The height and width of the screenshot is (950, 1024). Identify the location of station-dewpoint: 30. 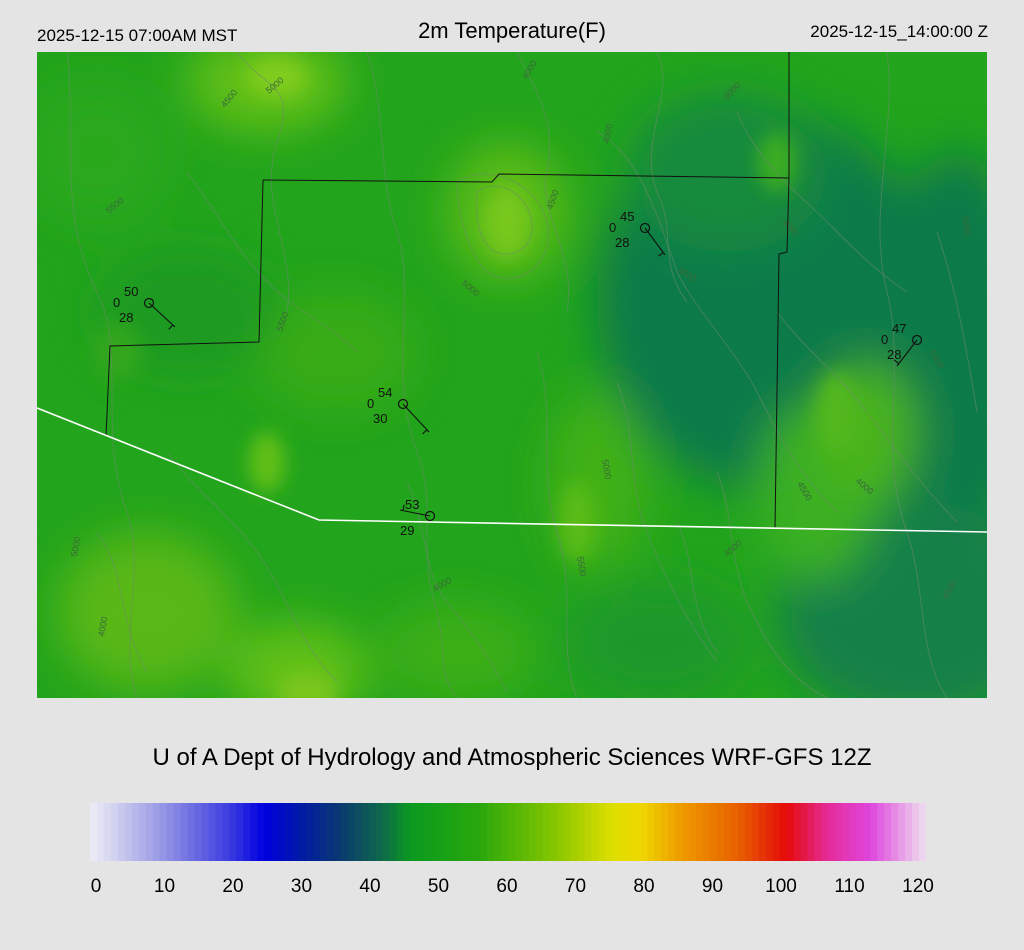
(380, 418).